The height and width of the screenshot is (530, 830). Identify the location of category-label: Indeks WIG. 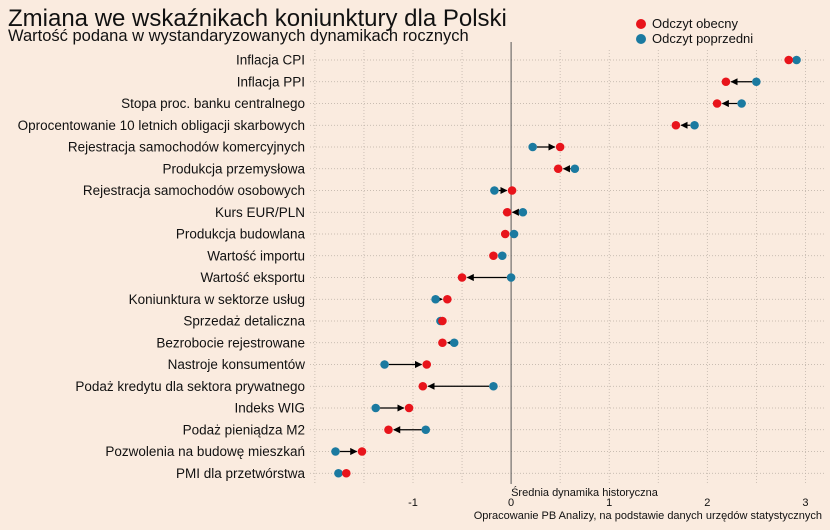
(269, 408).